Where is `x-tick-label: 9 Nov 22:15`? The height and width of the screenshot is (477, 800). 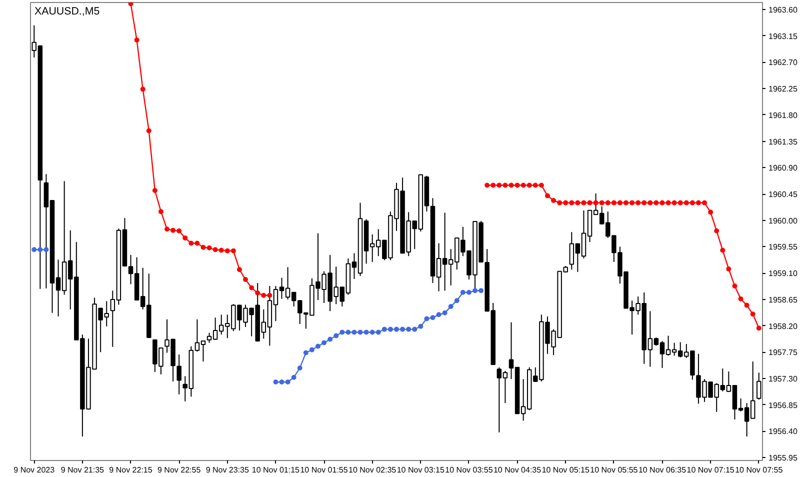 x-tick-label: 9 Nov 22:15 is located at coordinates (131, 470).